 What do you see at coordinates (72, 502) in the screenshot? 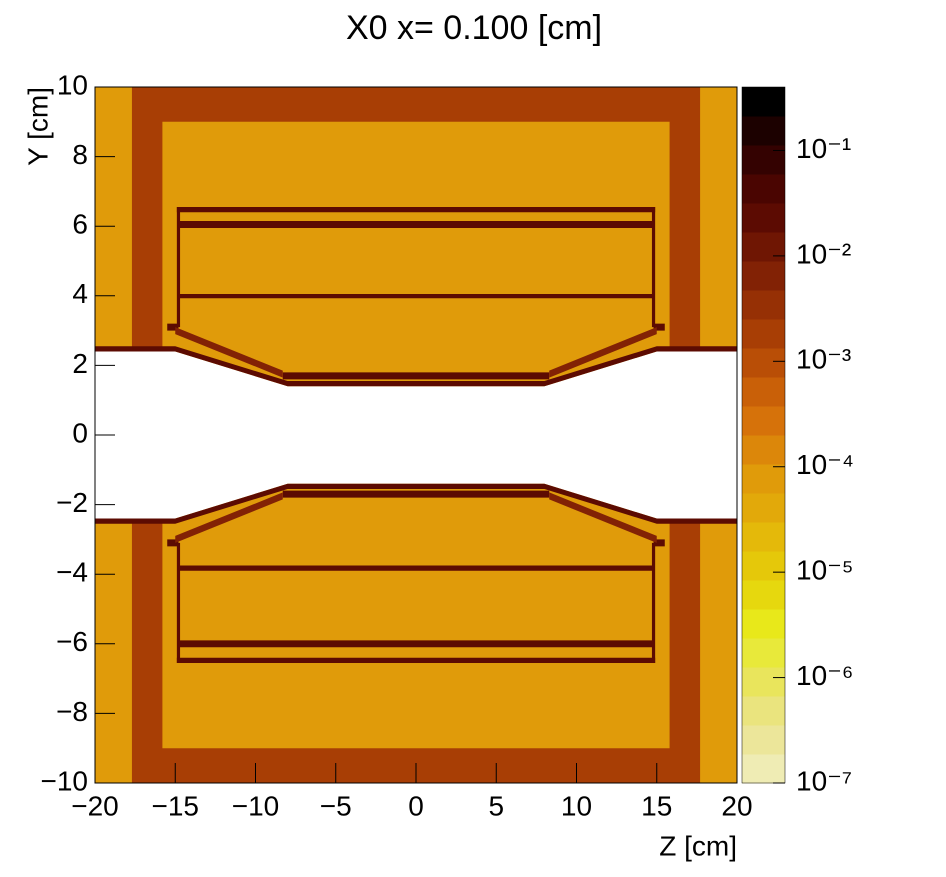
I see `y-tick-label: −2` at bounding box center [72, 502].